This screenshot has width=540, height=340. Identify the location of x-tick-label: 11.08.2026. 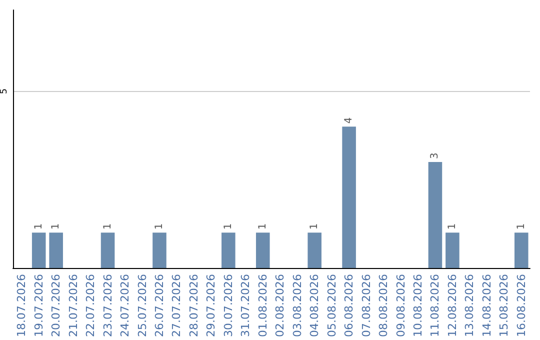
(435, 306).